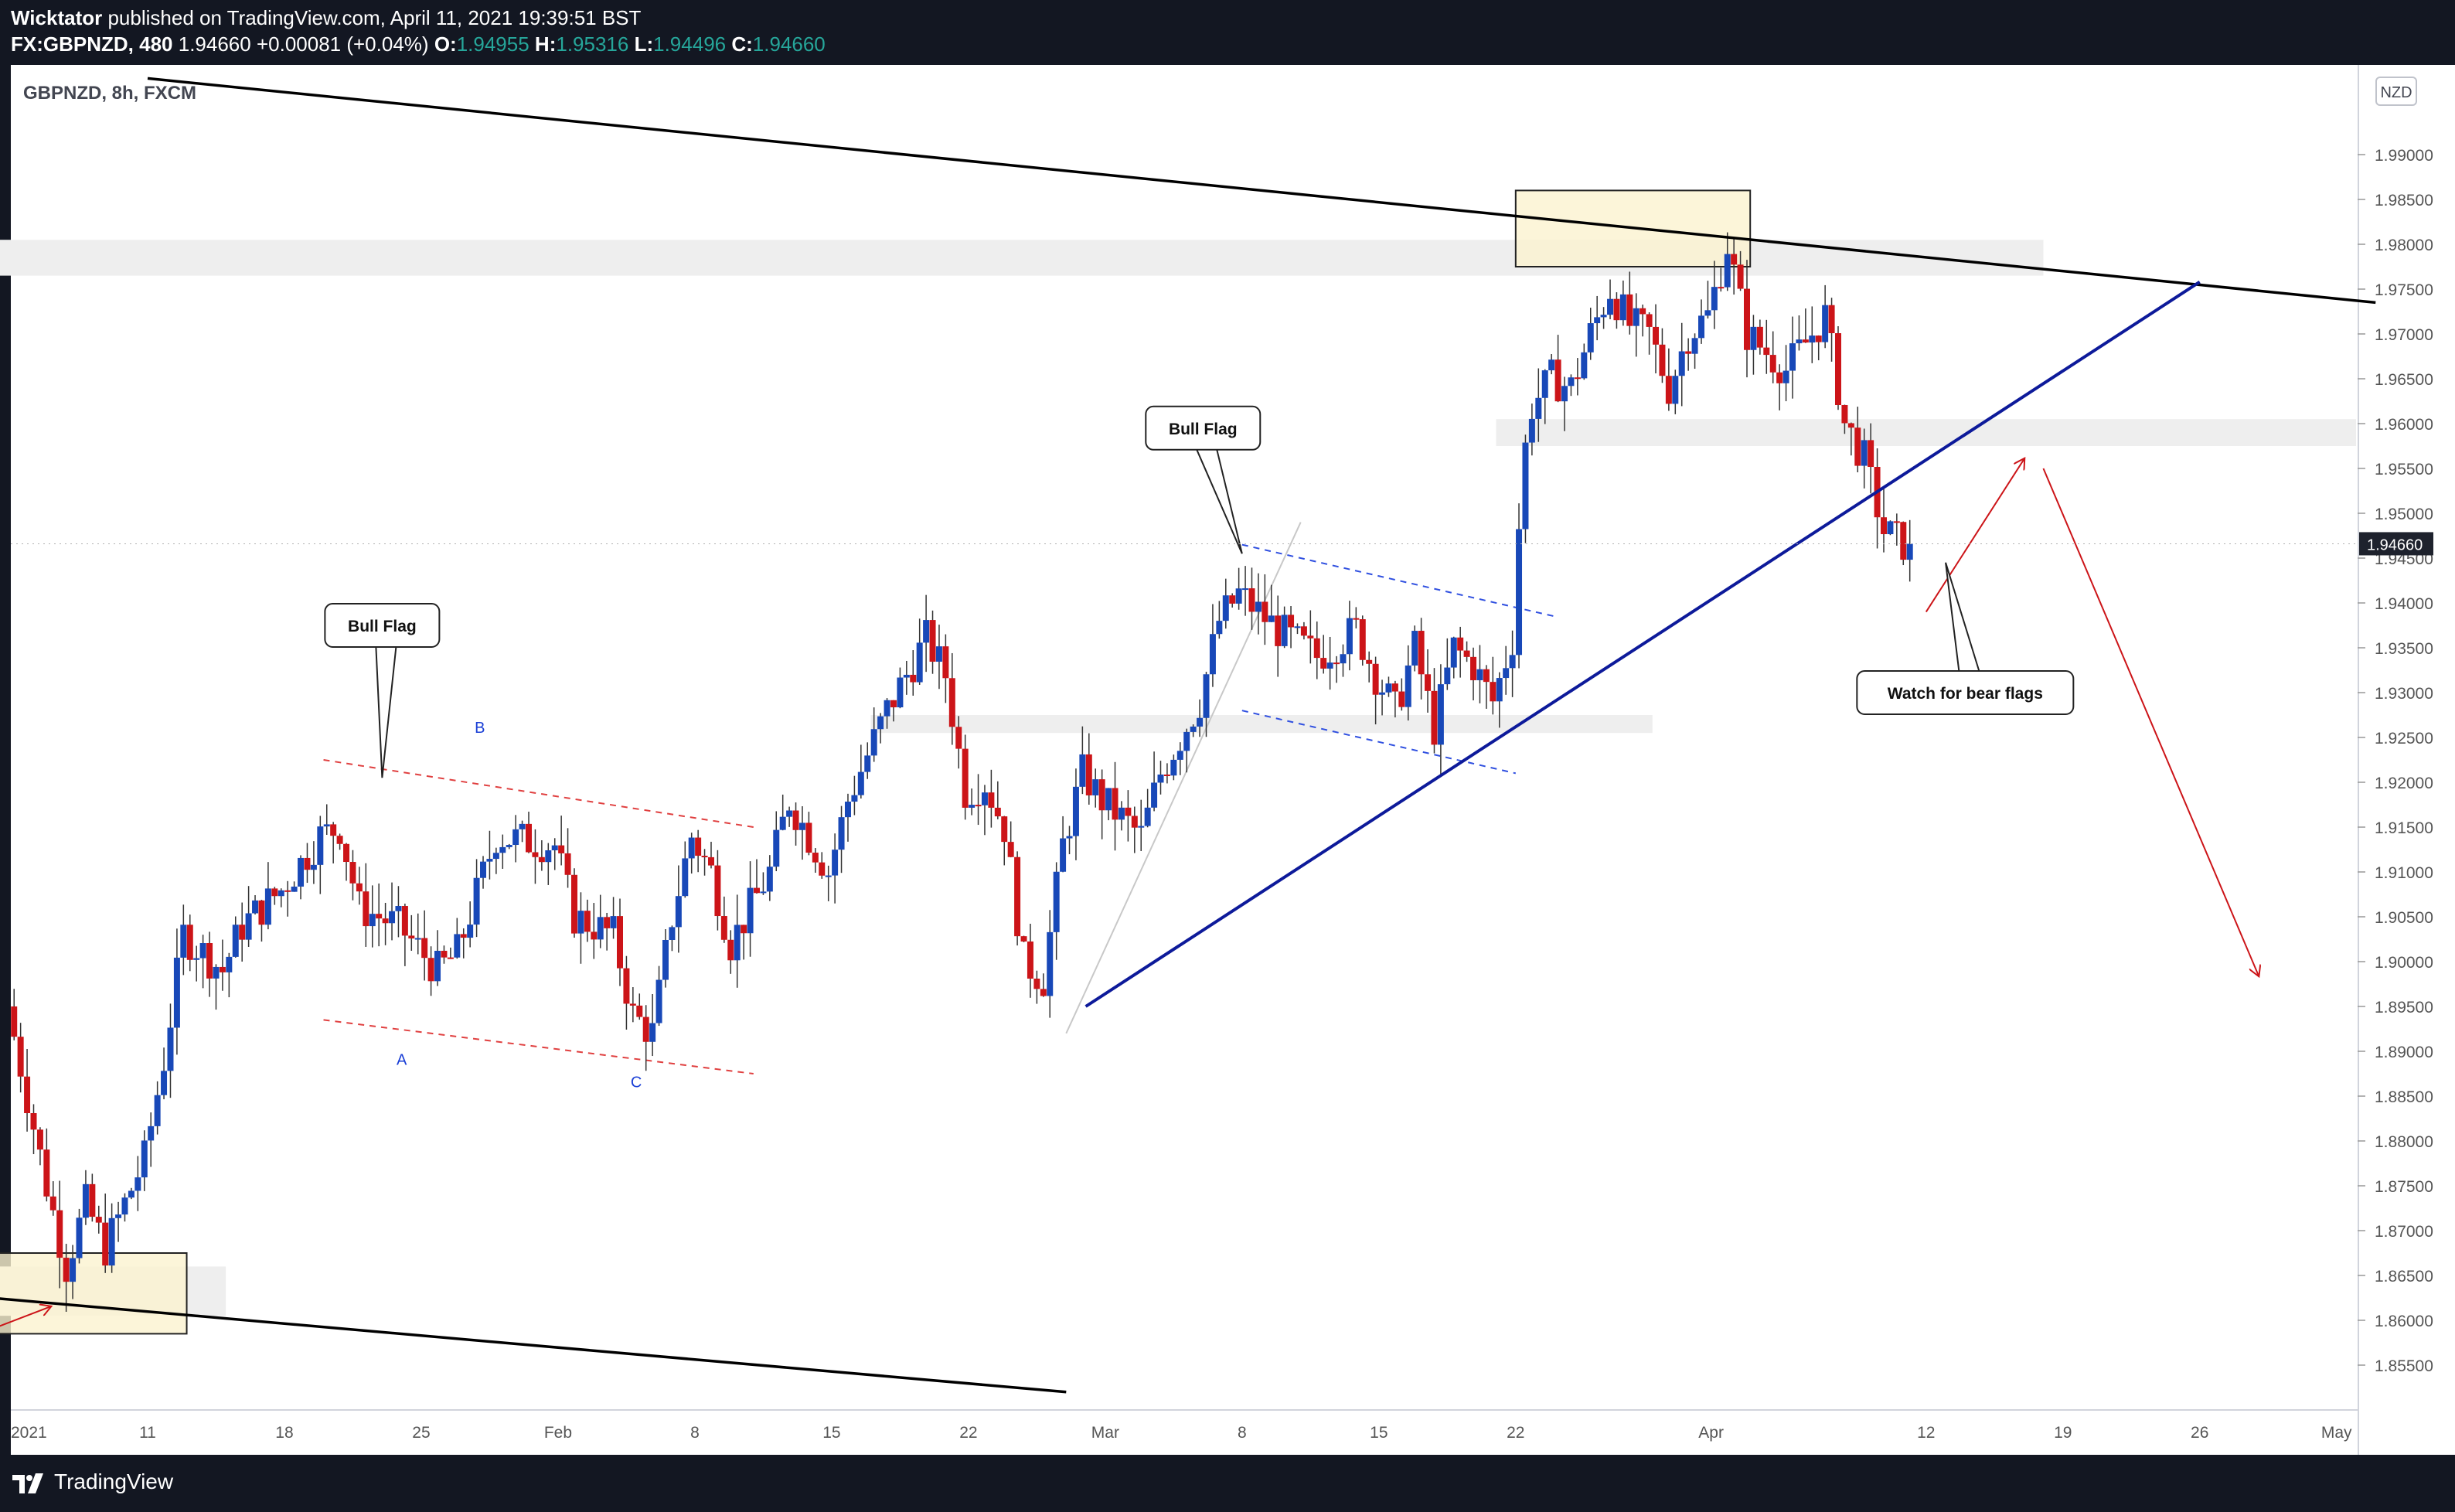 The height and width of the screenshot is (1512, 2455). Describe the element at coordinates (421, 1433) in the screenshot. I see `time-tick-label: 25` at that location.